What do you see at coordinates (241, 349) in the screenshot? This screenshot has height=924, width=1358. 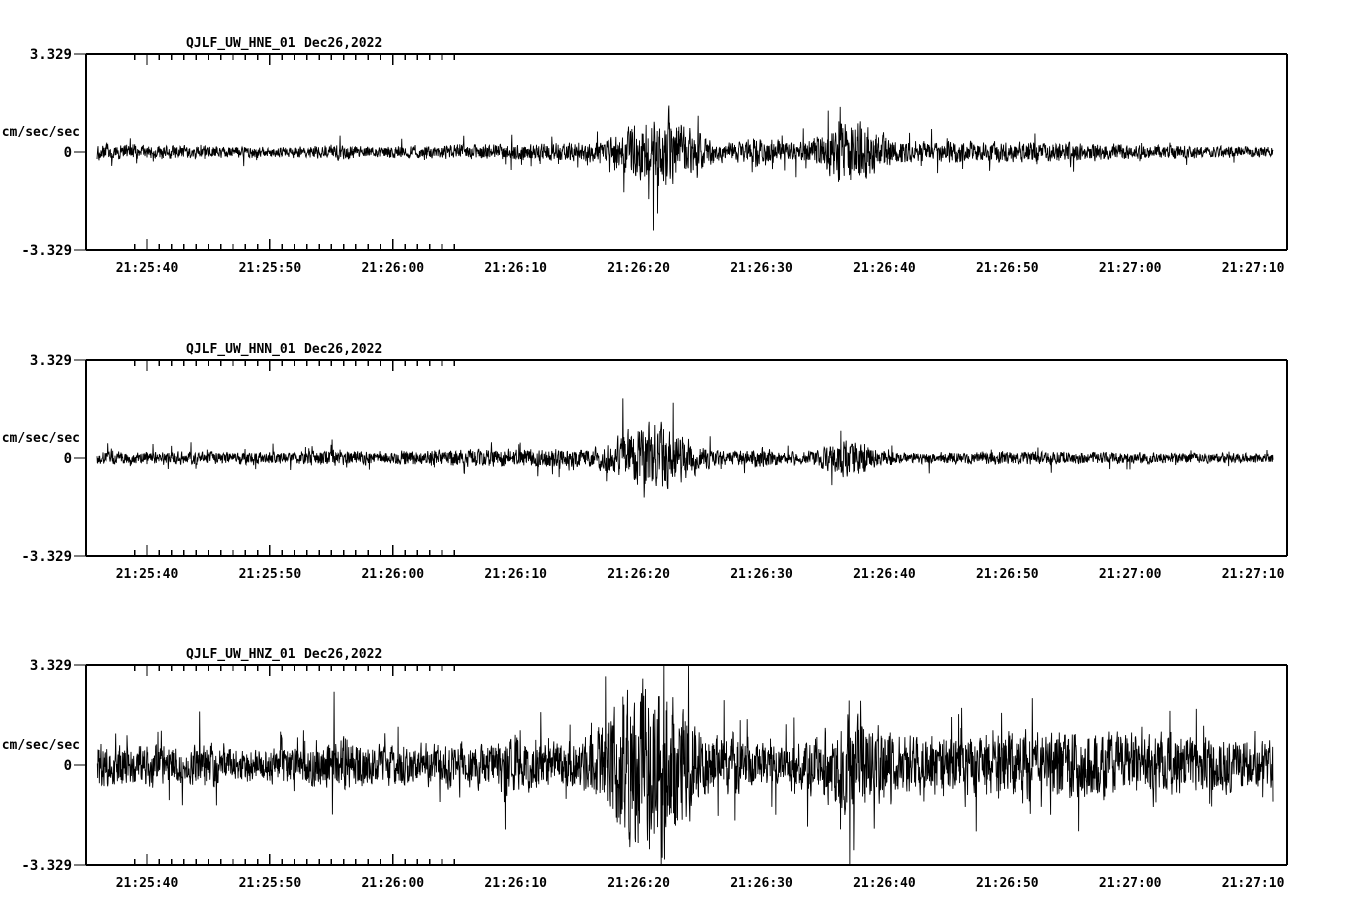 I see `panel-title-station: QJLF_UW_HNN_01` at bounding box center [241, 349].